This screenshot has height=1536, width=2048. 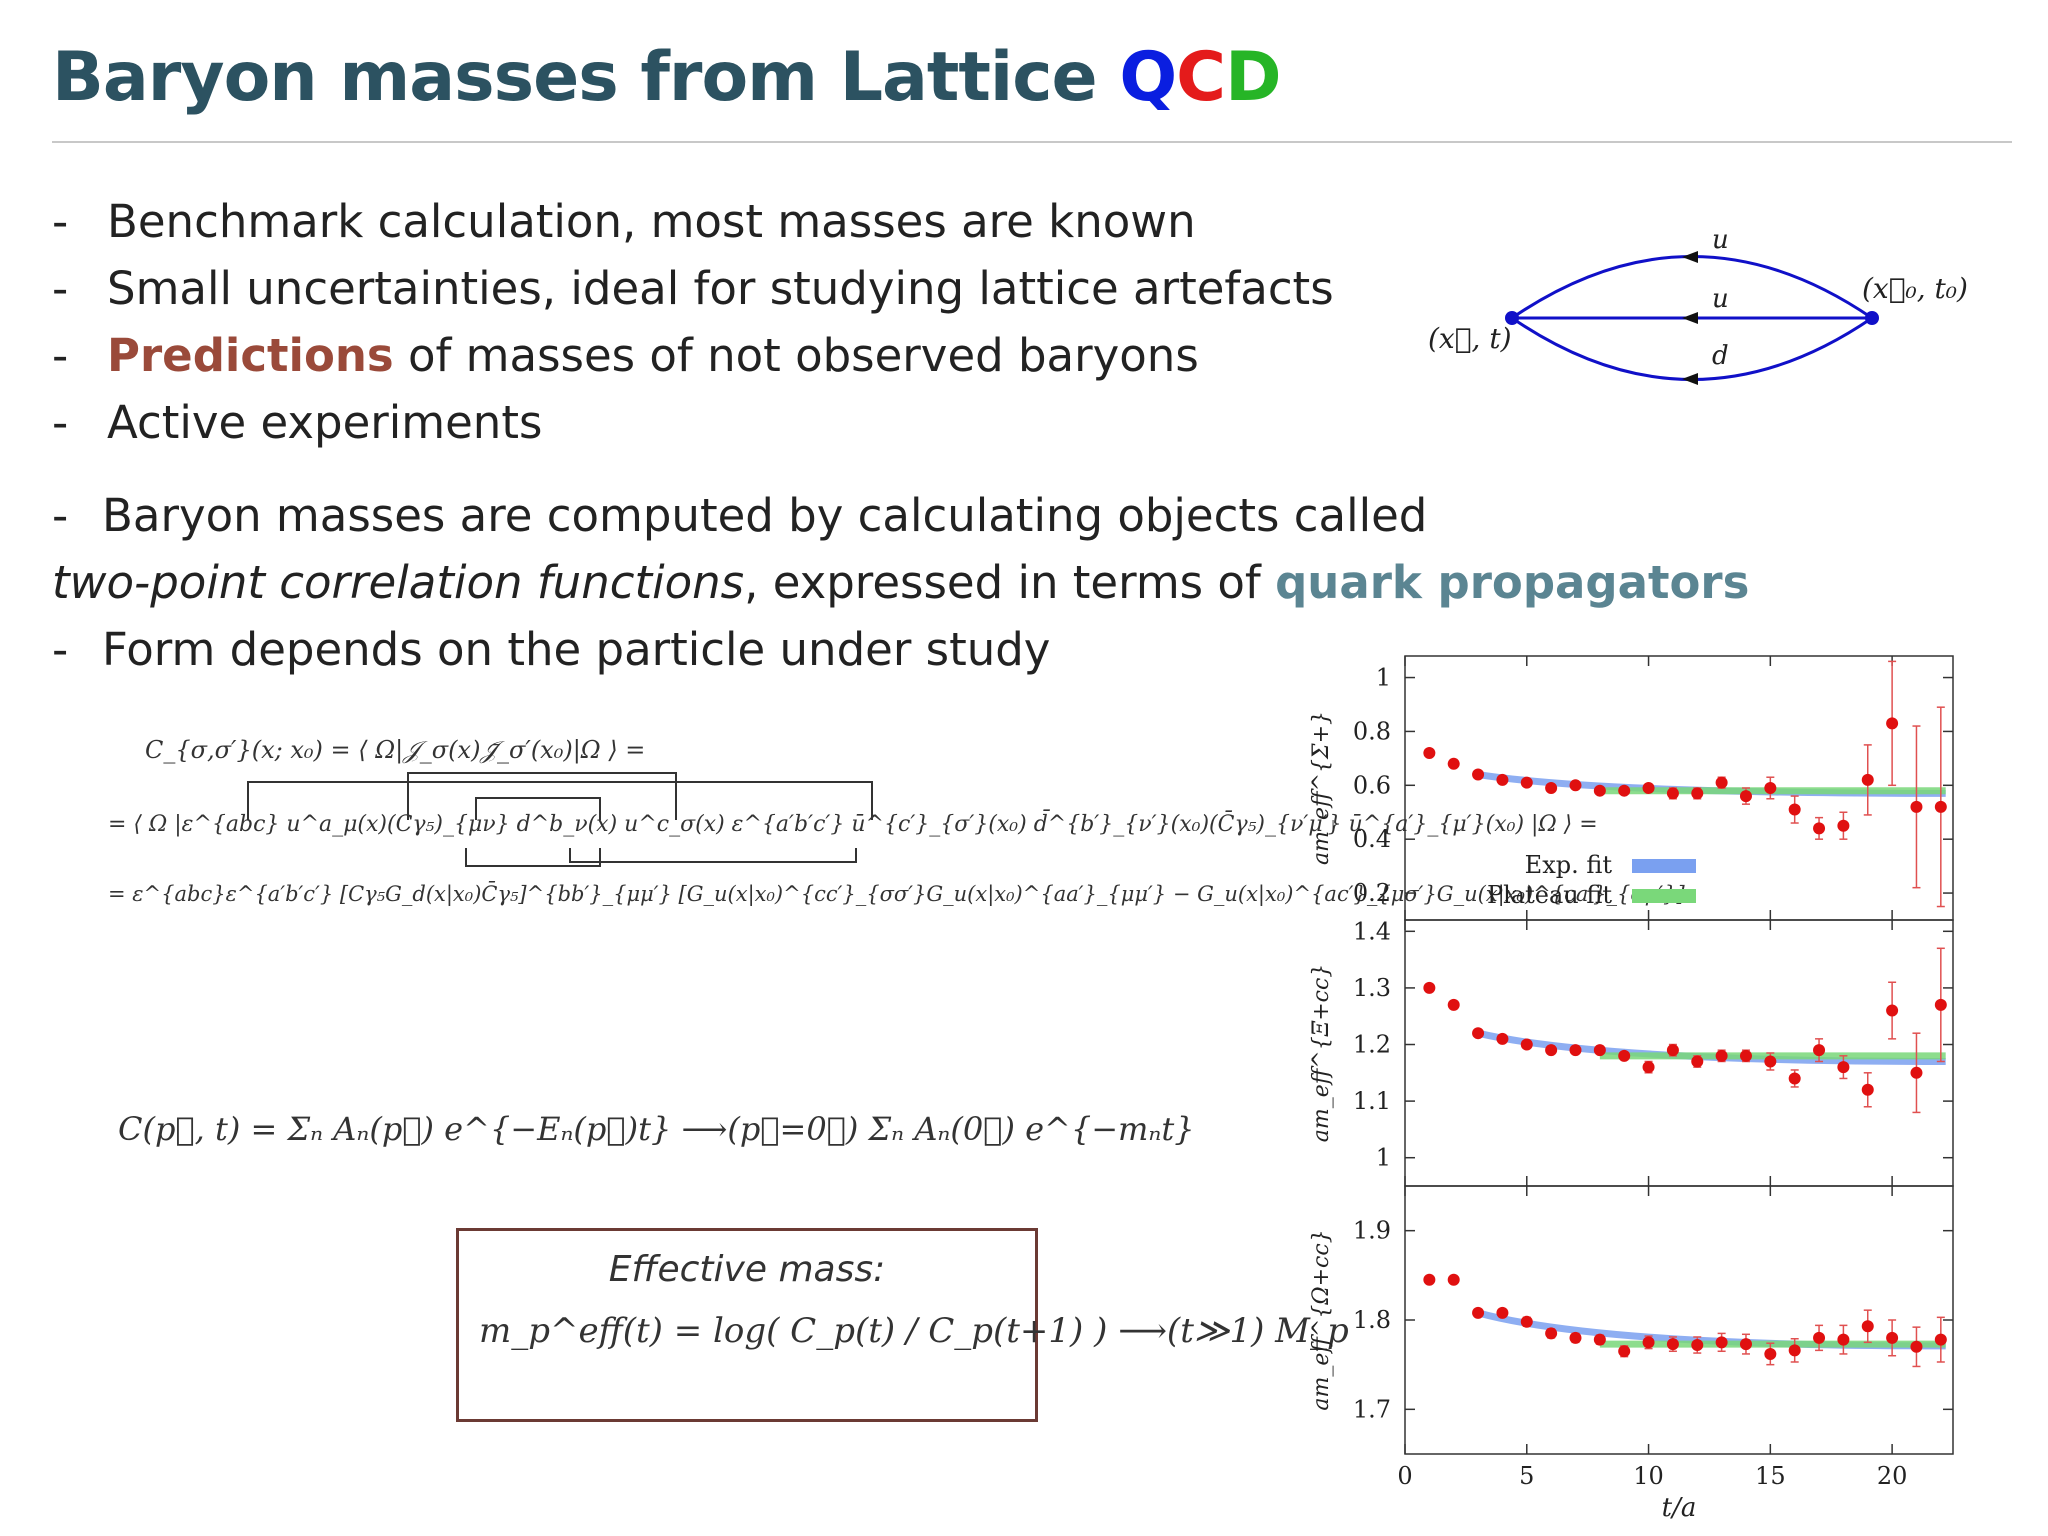 What do you see at coordinates (1770, 1476) in the screenshot?
I see `x-tick-label: 15` at bounding box center [1770, 1476].